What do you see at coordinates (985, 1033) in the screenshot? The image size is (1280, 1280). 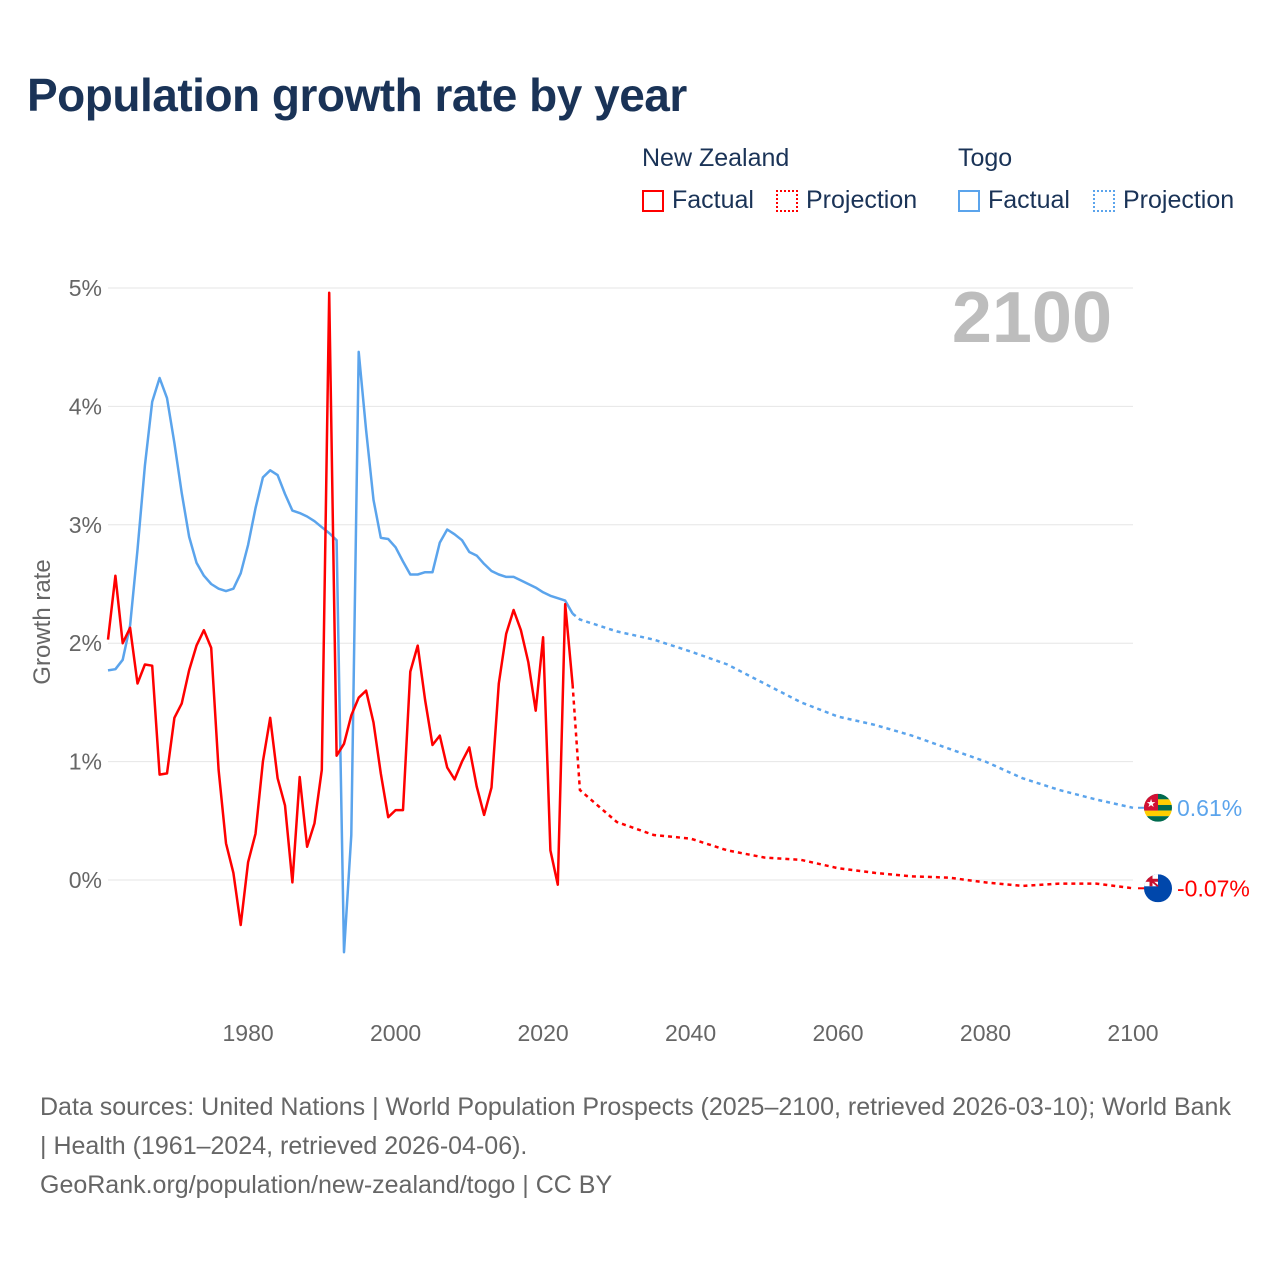 I see `x-tick-label: 2080` at bounding box center [985, 1033].